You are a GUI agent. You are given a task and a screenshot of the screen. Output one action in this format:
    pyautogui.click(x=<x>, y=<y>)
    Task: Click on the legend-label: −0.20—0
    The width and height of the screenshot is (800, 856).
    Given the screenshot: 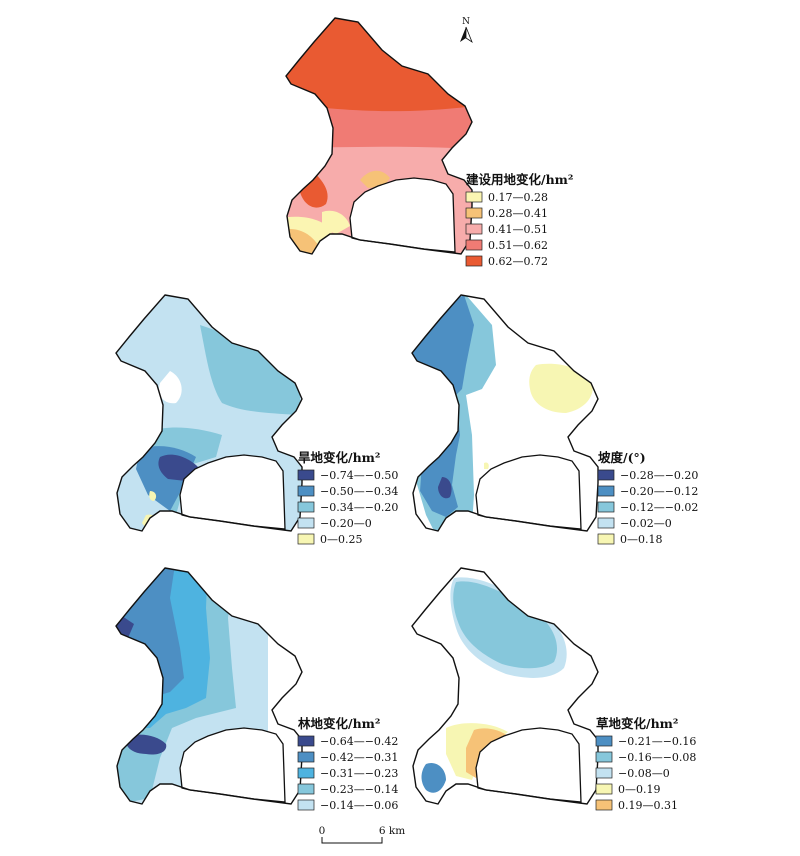 What is the action you would take?
    pyautogui.click(x=346, y=523)
    